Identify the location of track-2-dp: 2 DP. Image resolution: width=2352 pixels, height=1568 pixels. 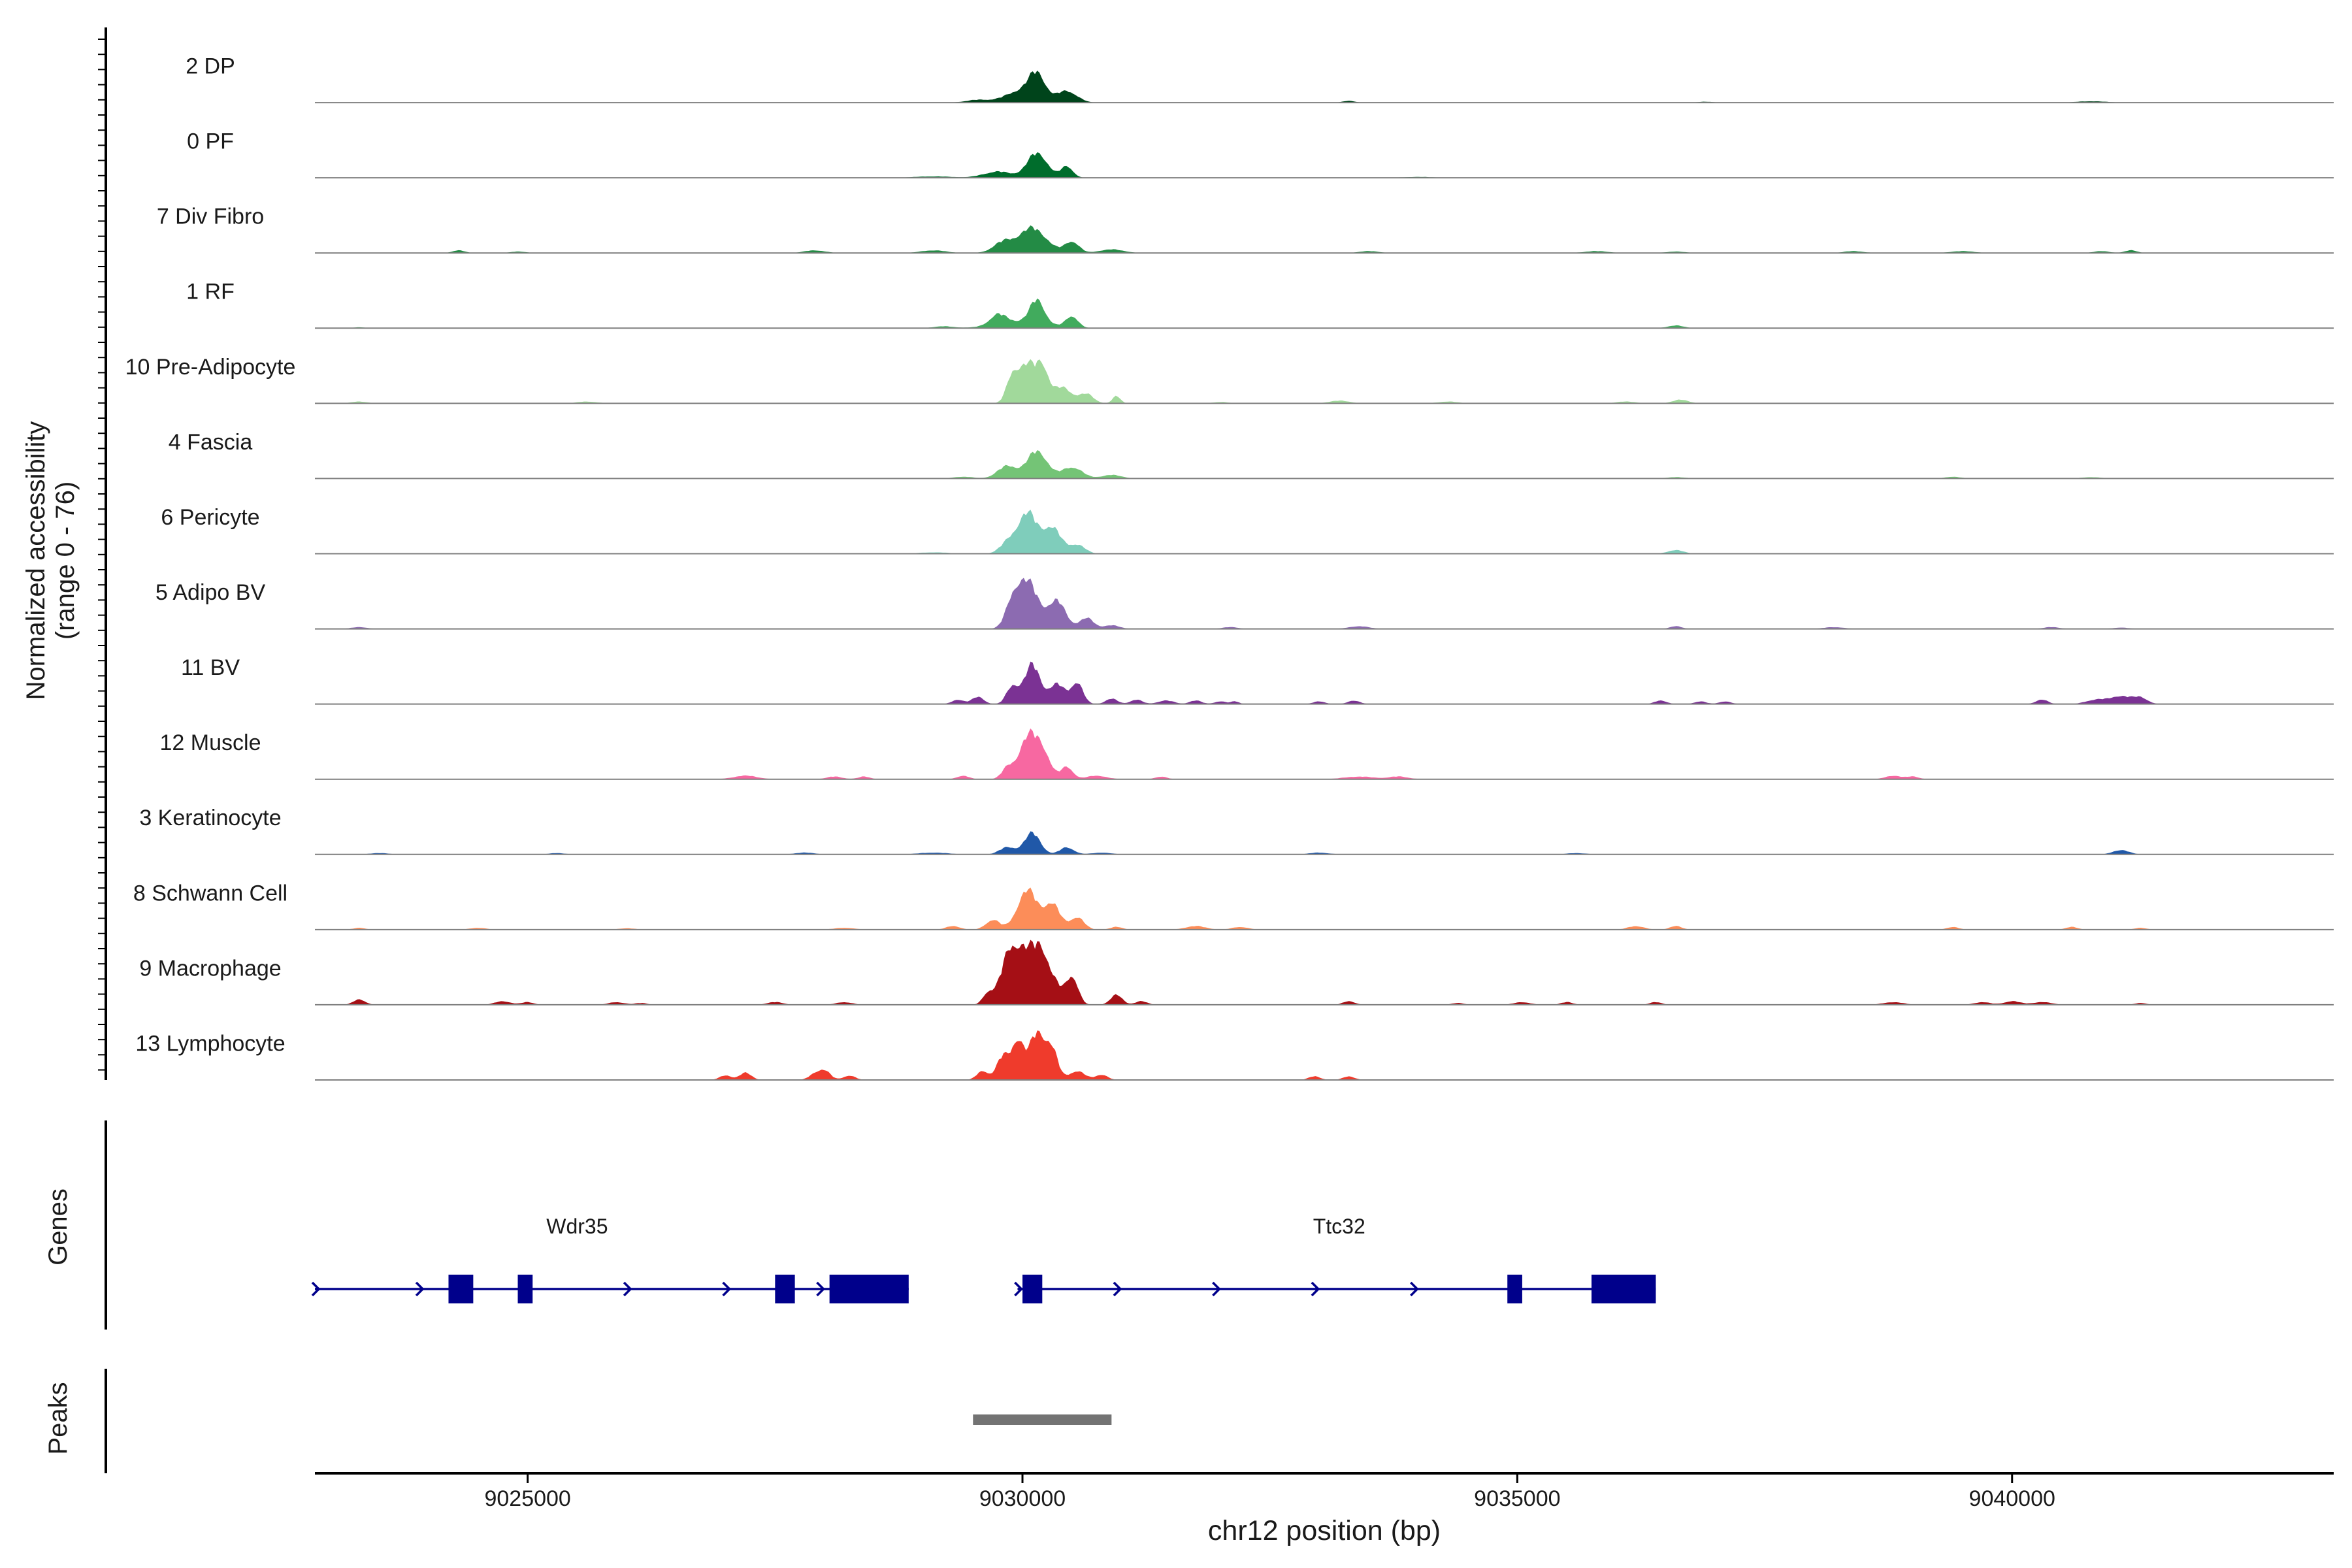
(1260, 79).